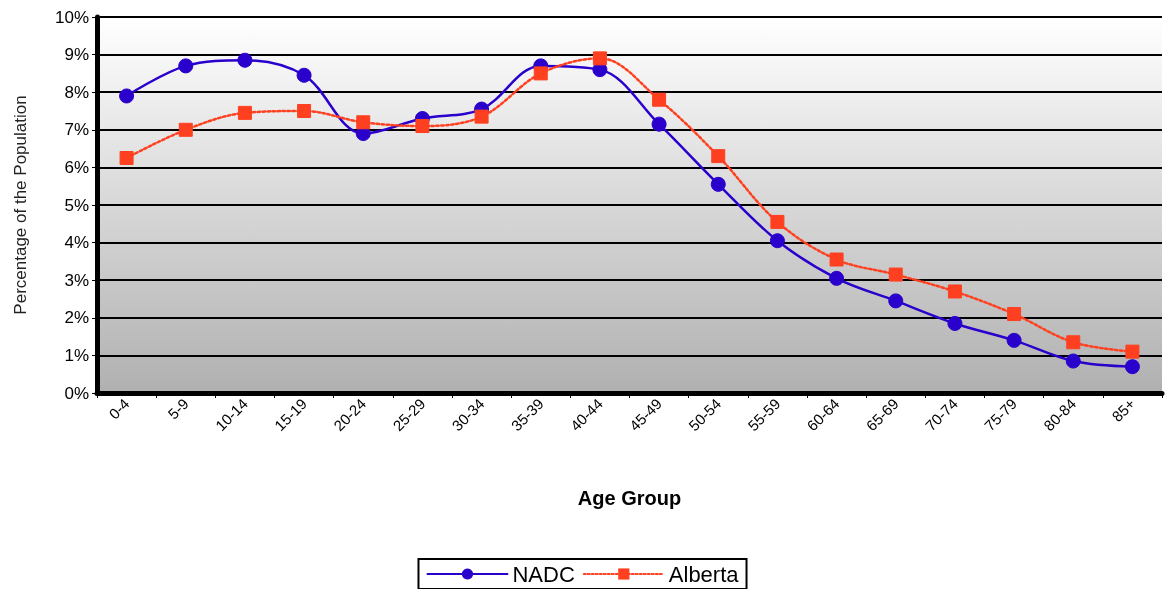 The height and width of the screenshot is (589, 1165). What do you see at coordinates (76, 243) in the screenshot?
I see `y-tick-label: 4%` at bounding box center [76, 243].